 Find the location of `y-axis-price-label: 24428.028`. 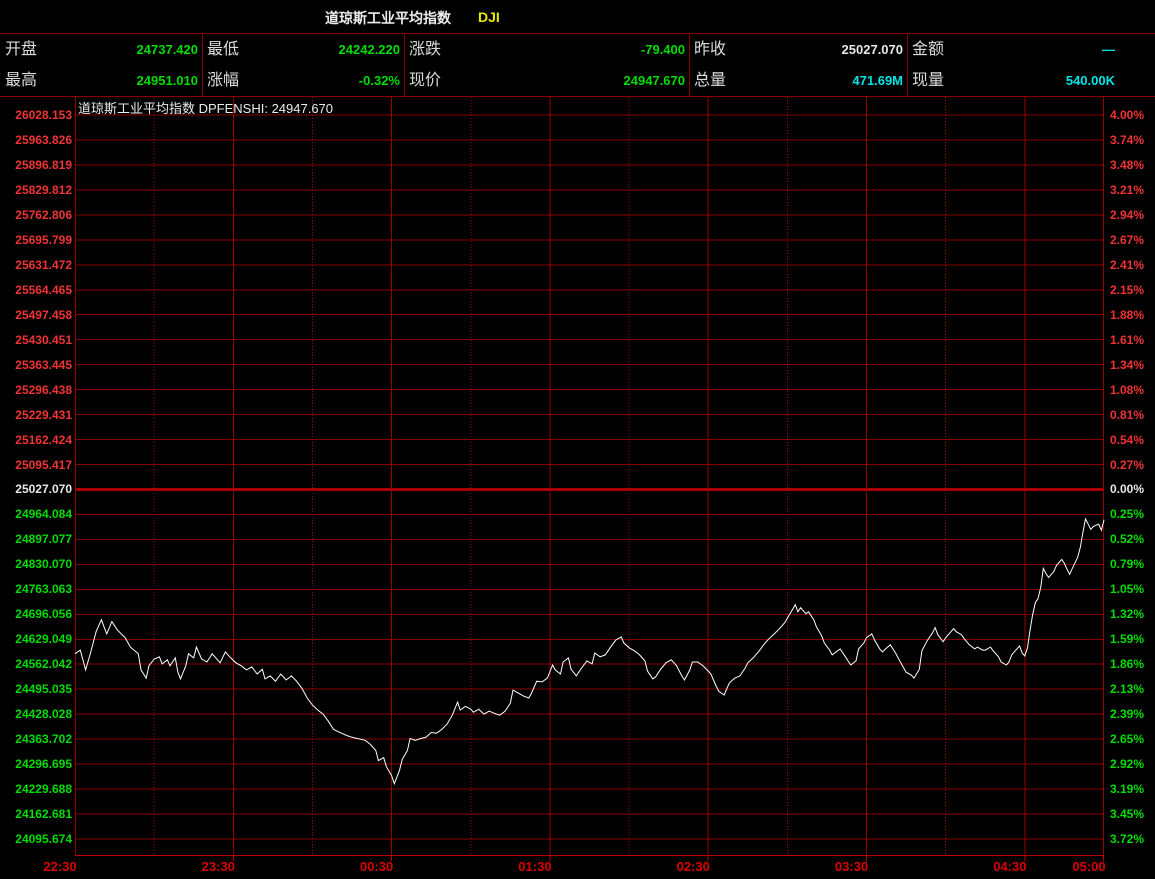

y-axis-price-label: 24428.028 is located at coordinates (43, 714).